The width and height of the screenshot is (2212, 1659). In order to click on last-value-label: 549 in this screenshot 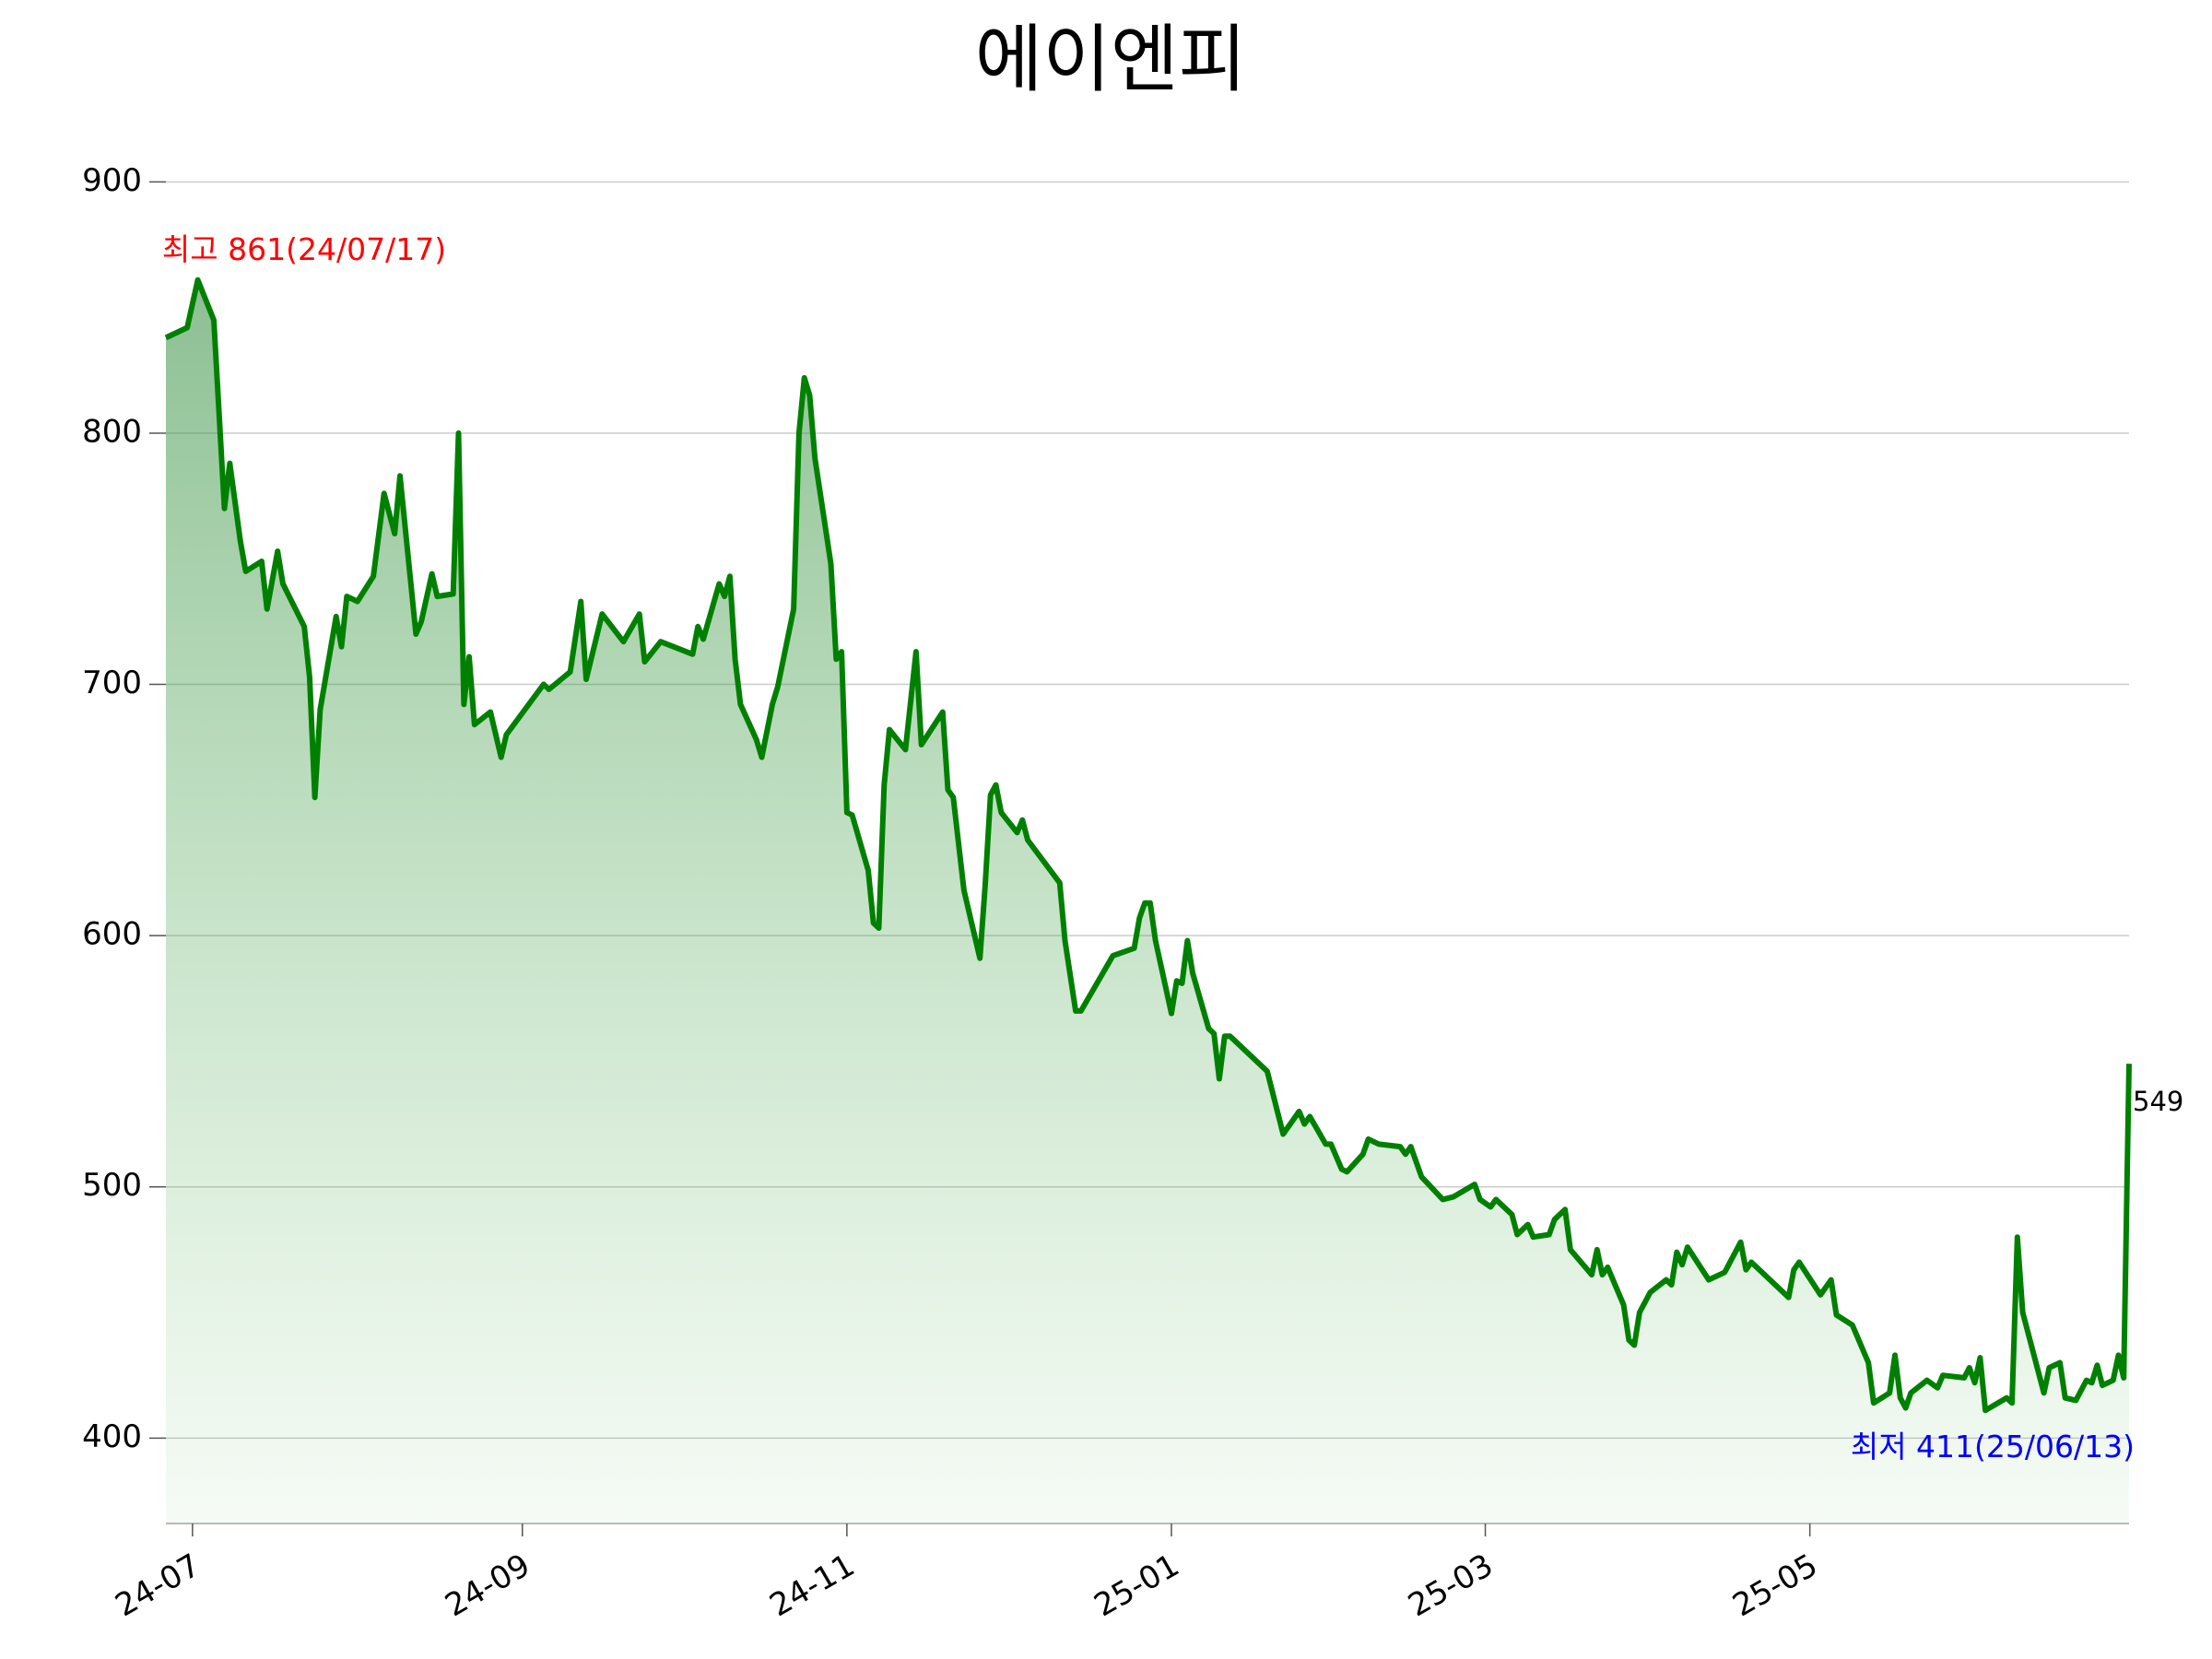, I will do `click(2158, 1101)`.